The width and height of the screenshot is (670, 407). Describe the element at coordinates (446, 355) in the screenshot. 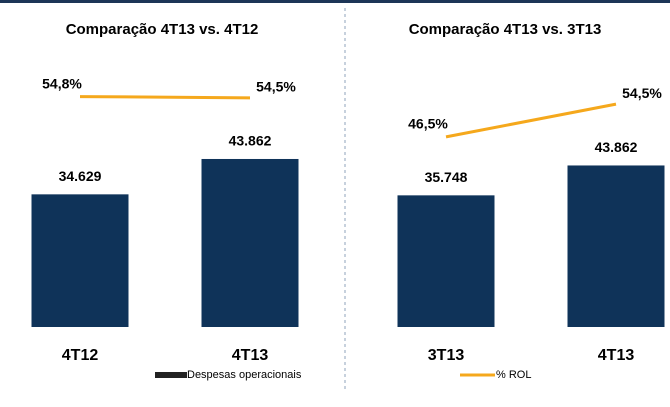

I see `x-tick-label: 3T13` at that location.